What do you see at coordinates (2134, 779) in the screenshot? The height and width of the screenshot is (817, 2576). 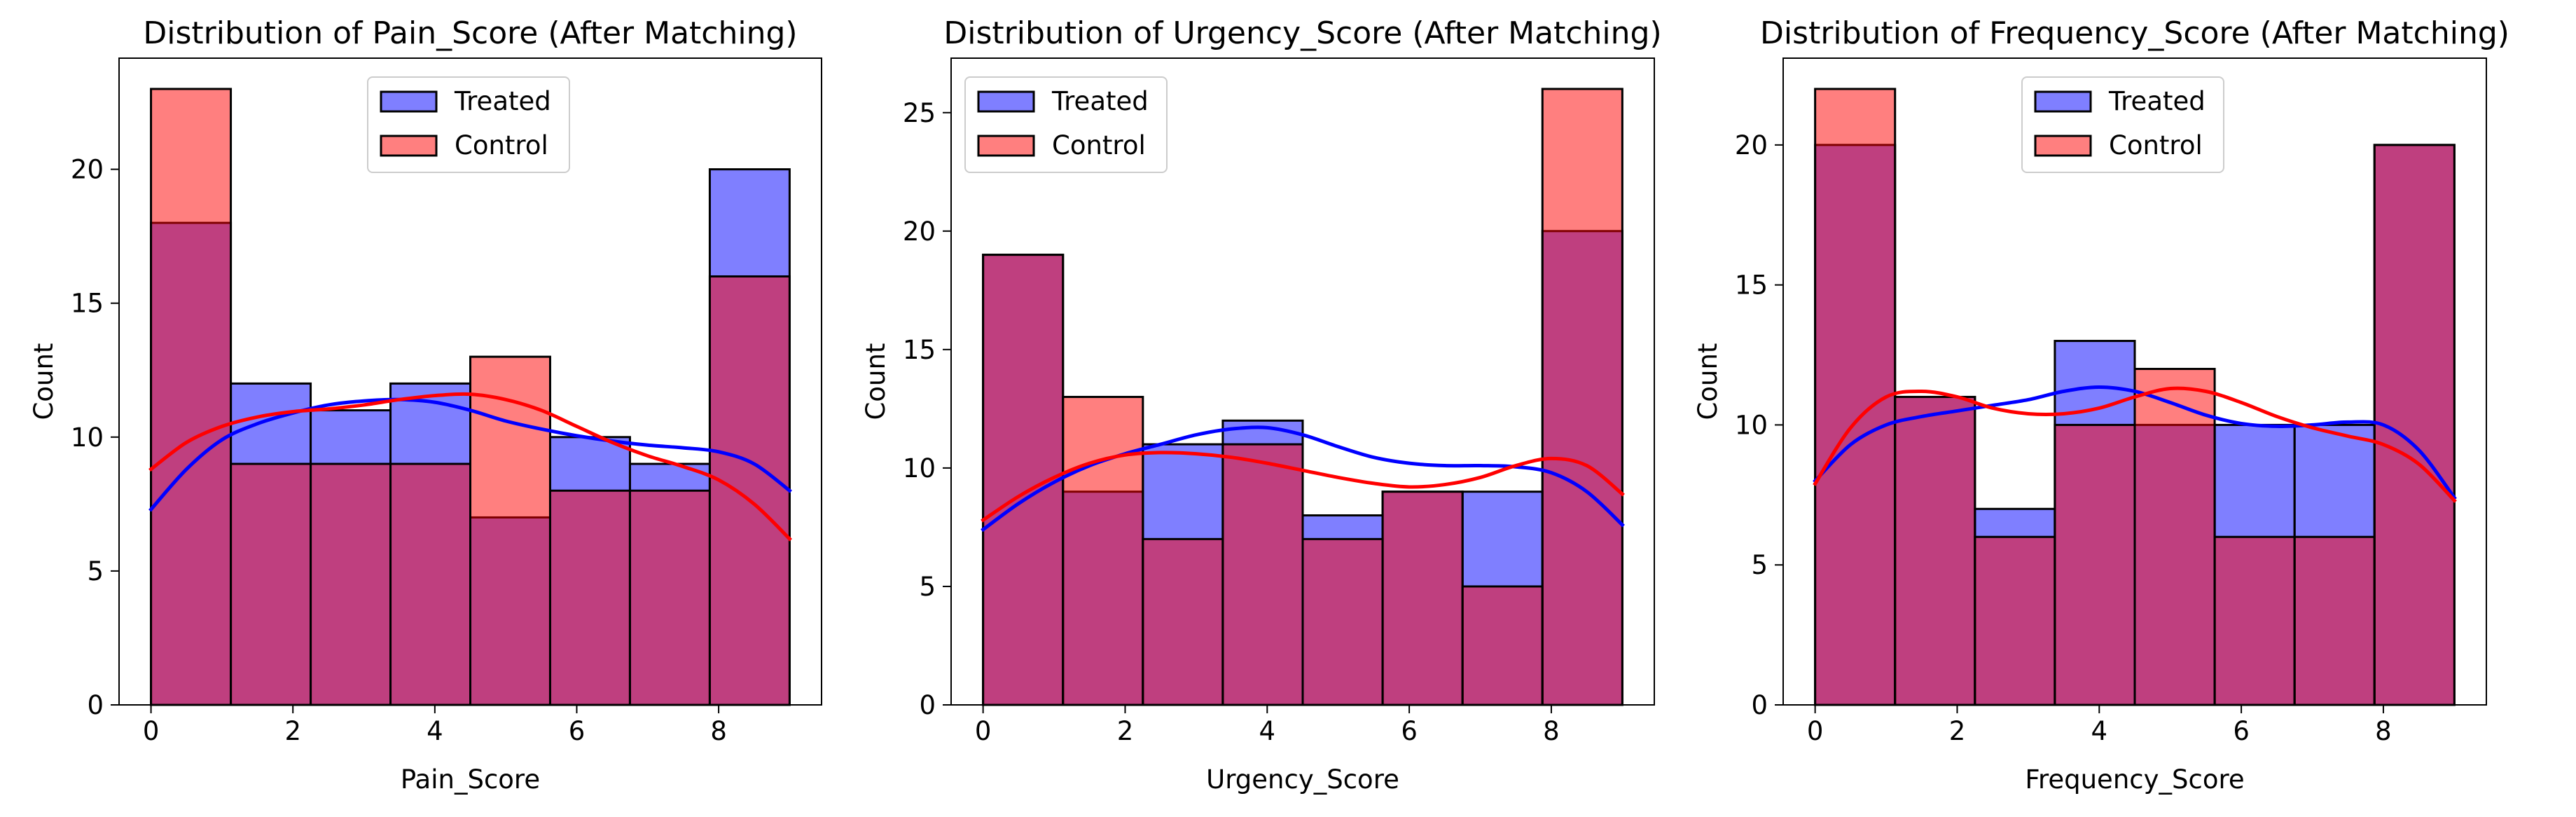 I see `x-axis-label: Frequency_Score` at bounding box center [2134, 779].